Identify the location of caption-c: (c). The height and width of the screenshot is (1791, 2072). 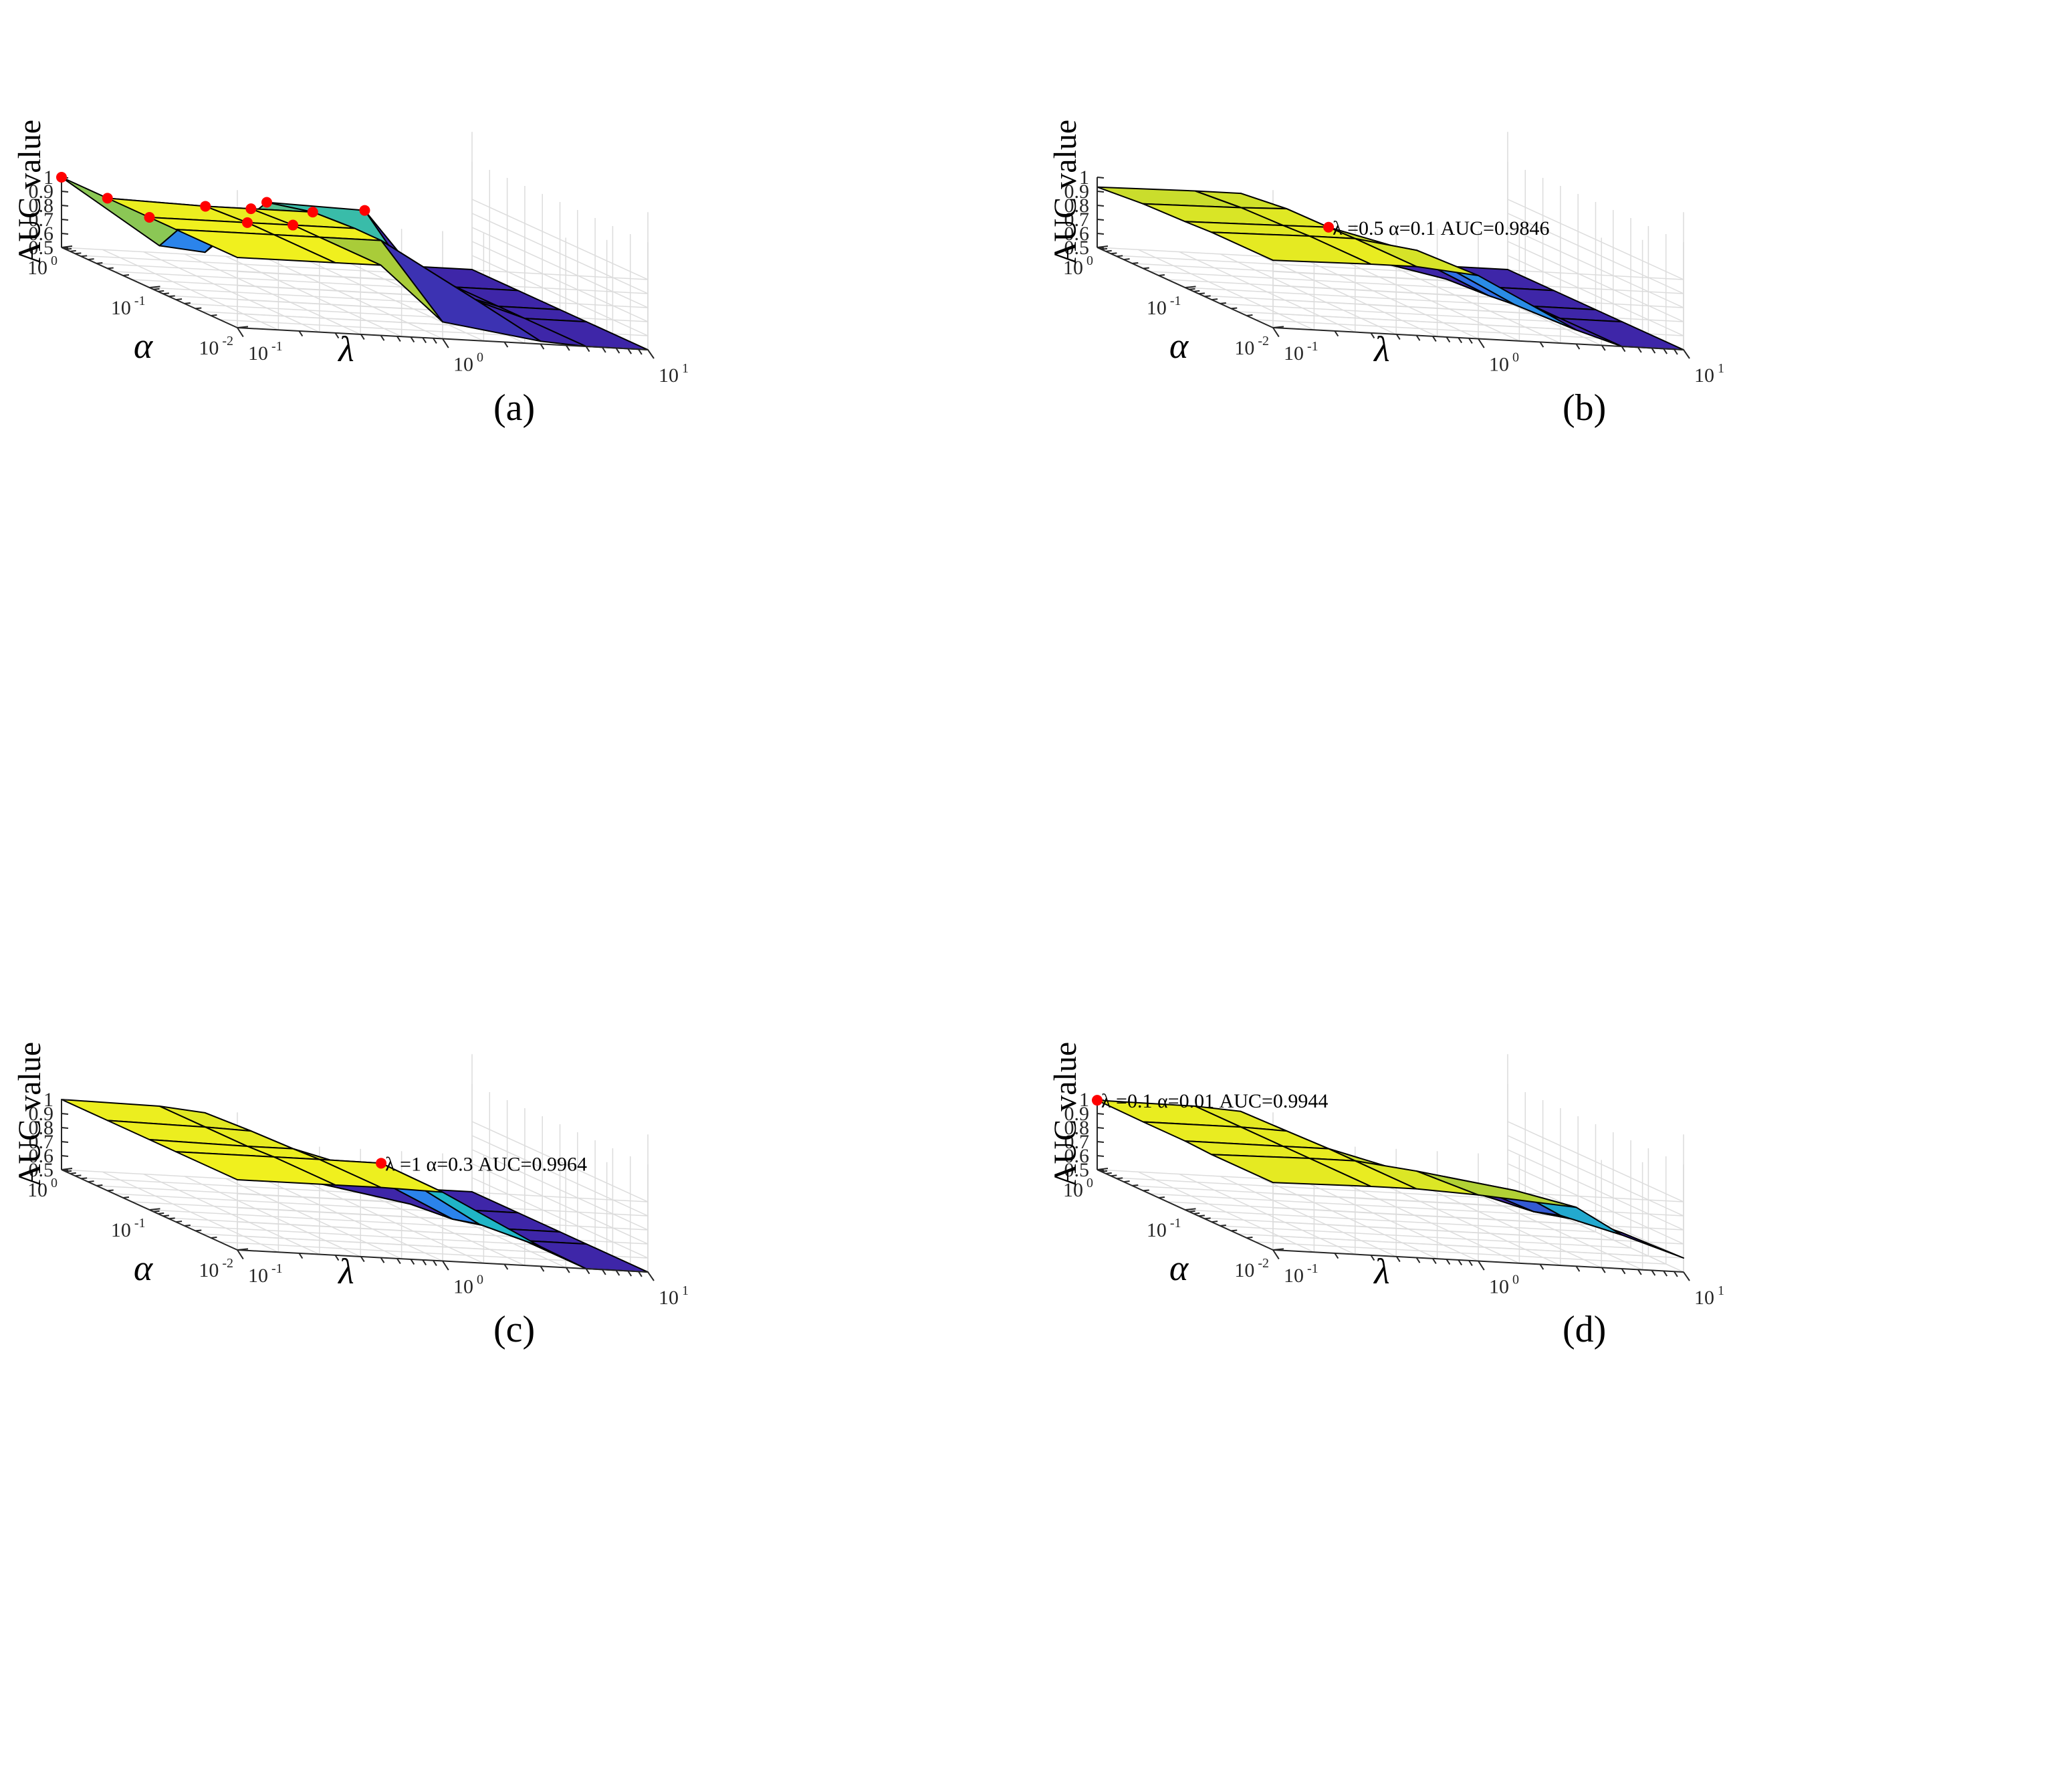
(514, 1329).